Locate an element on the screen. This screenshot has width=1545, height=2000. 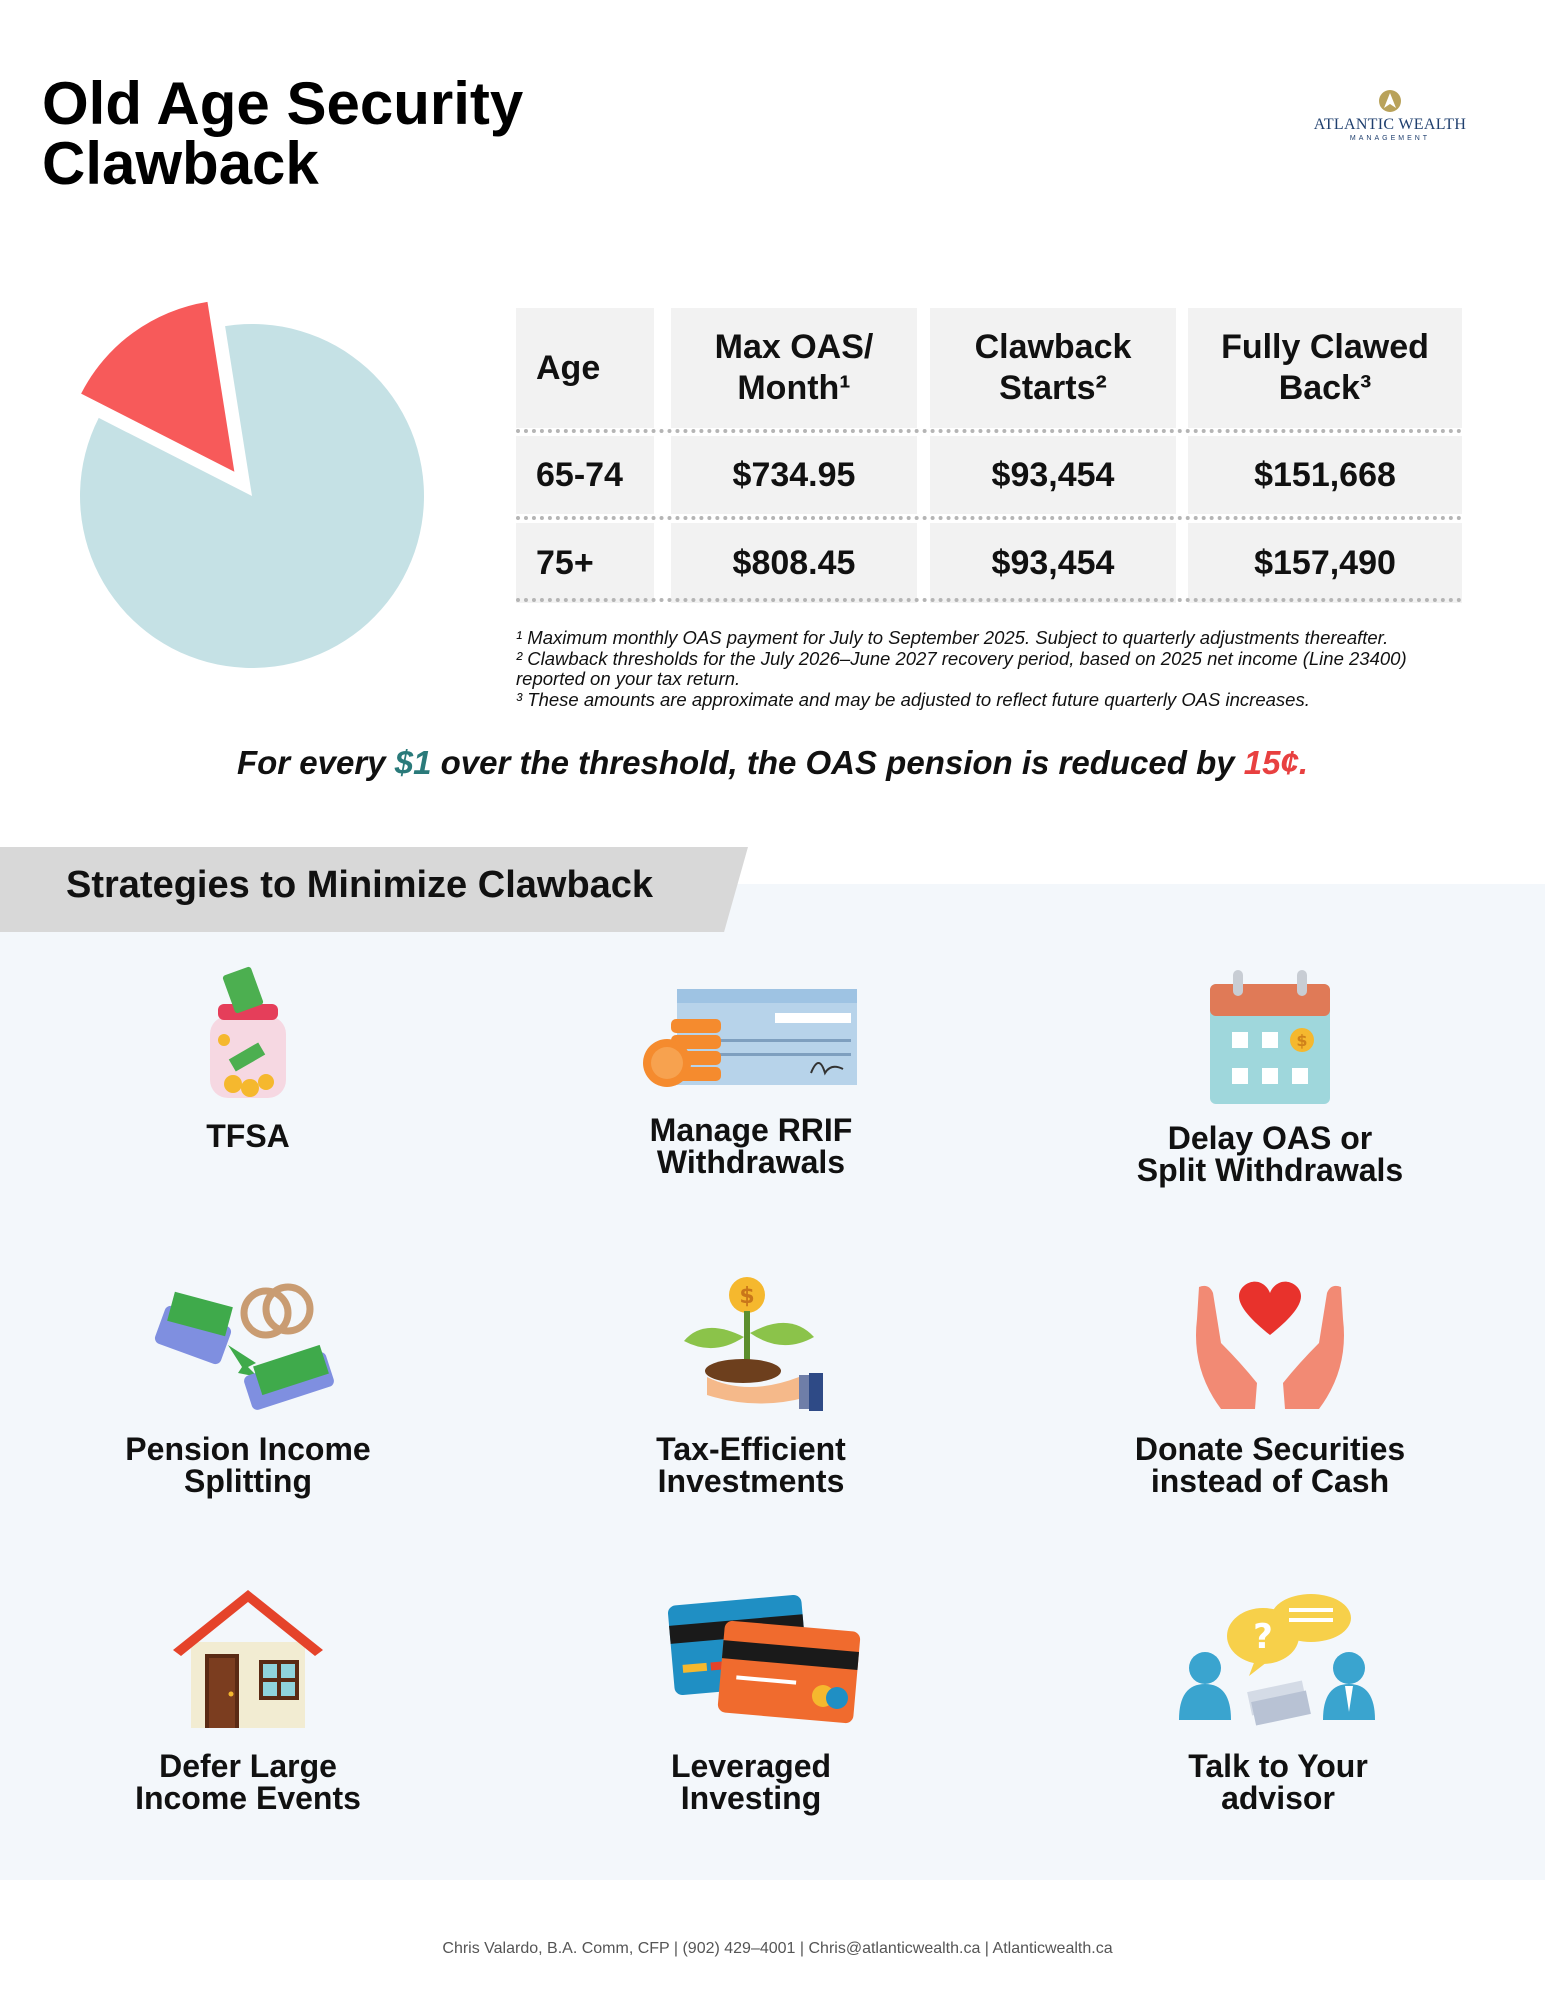
page-title: Old Age Security Clawback is located at coordinates (283, 133).